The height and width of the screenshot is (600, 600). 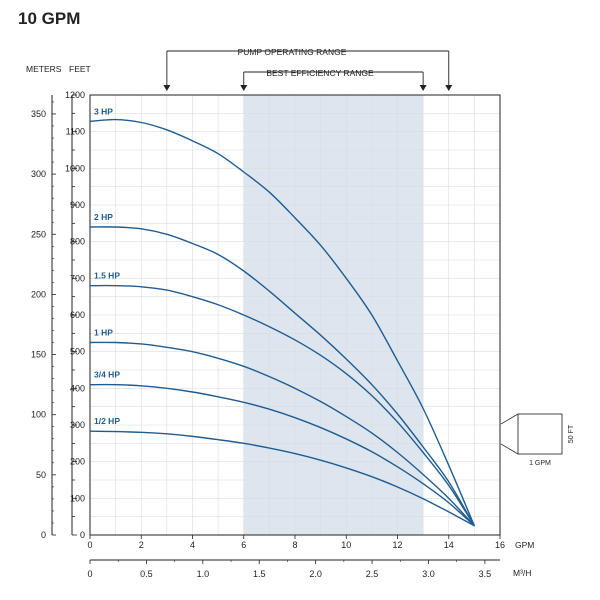 I want to click on x-tick-label-m3h: 3.0, so click(x=428, y=574).